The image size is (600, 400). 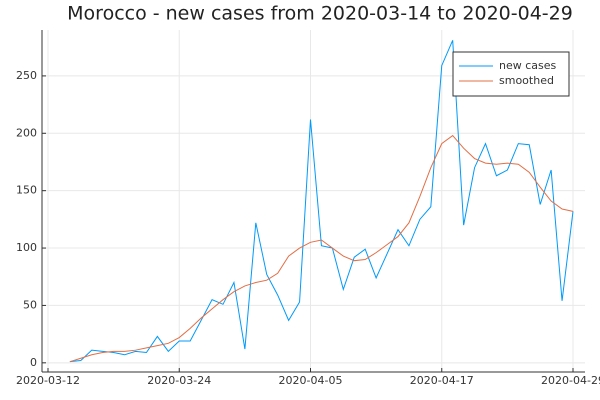 What do you see at coordinates (26, 132) in the screenshot?
I see `y-tick-label: 200` at bounding box center [26, 132].